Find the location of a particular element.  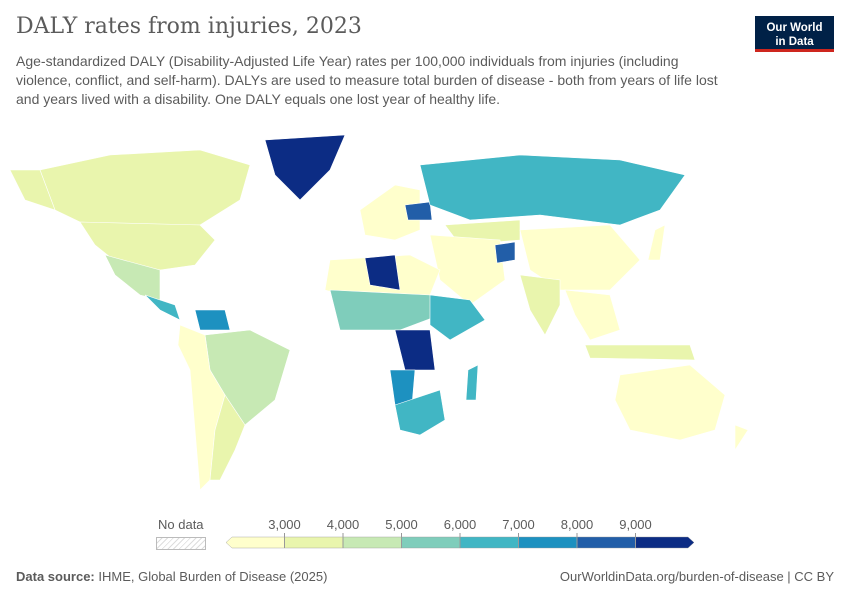

legend-tick-label: 3,000 is located at coordinates (284, 524).